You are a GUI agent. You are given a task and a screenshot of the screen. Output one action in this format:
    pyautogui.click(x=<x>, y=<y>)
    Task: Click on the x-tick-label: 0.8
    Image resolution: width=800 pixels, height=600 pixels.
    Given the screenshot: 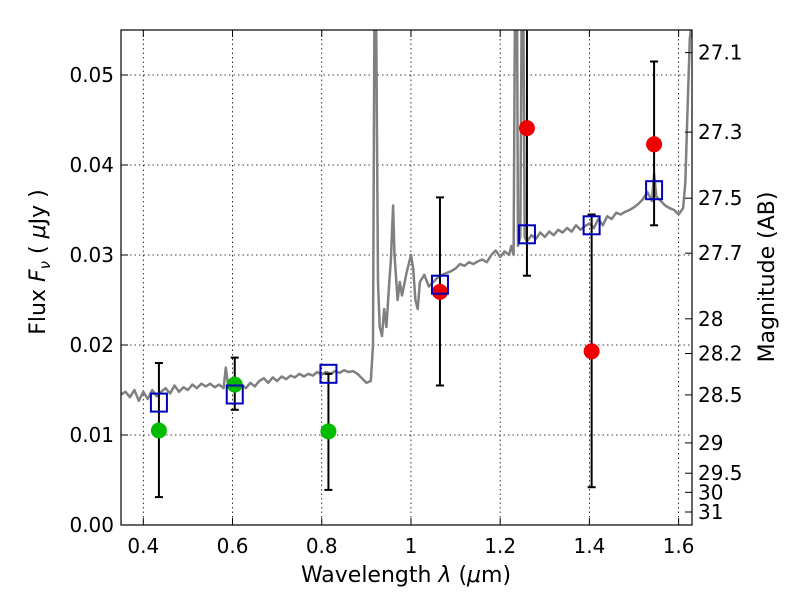 What is the action you would take?
    pyautogui.click(x=322, y=546)
    